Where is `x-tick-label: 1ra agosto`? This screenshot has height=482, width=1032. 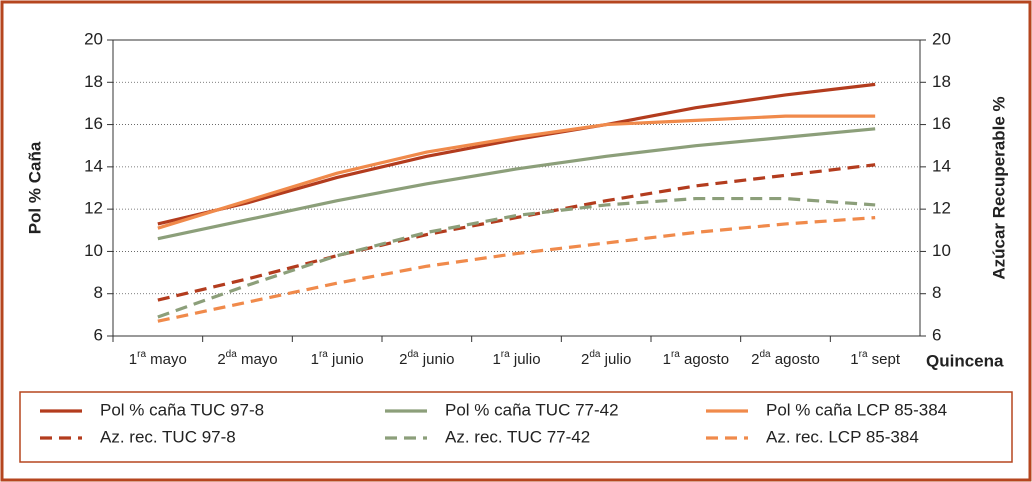 x-tick-label: 1ra agosto is located at coordinates (696, 358).